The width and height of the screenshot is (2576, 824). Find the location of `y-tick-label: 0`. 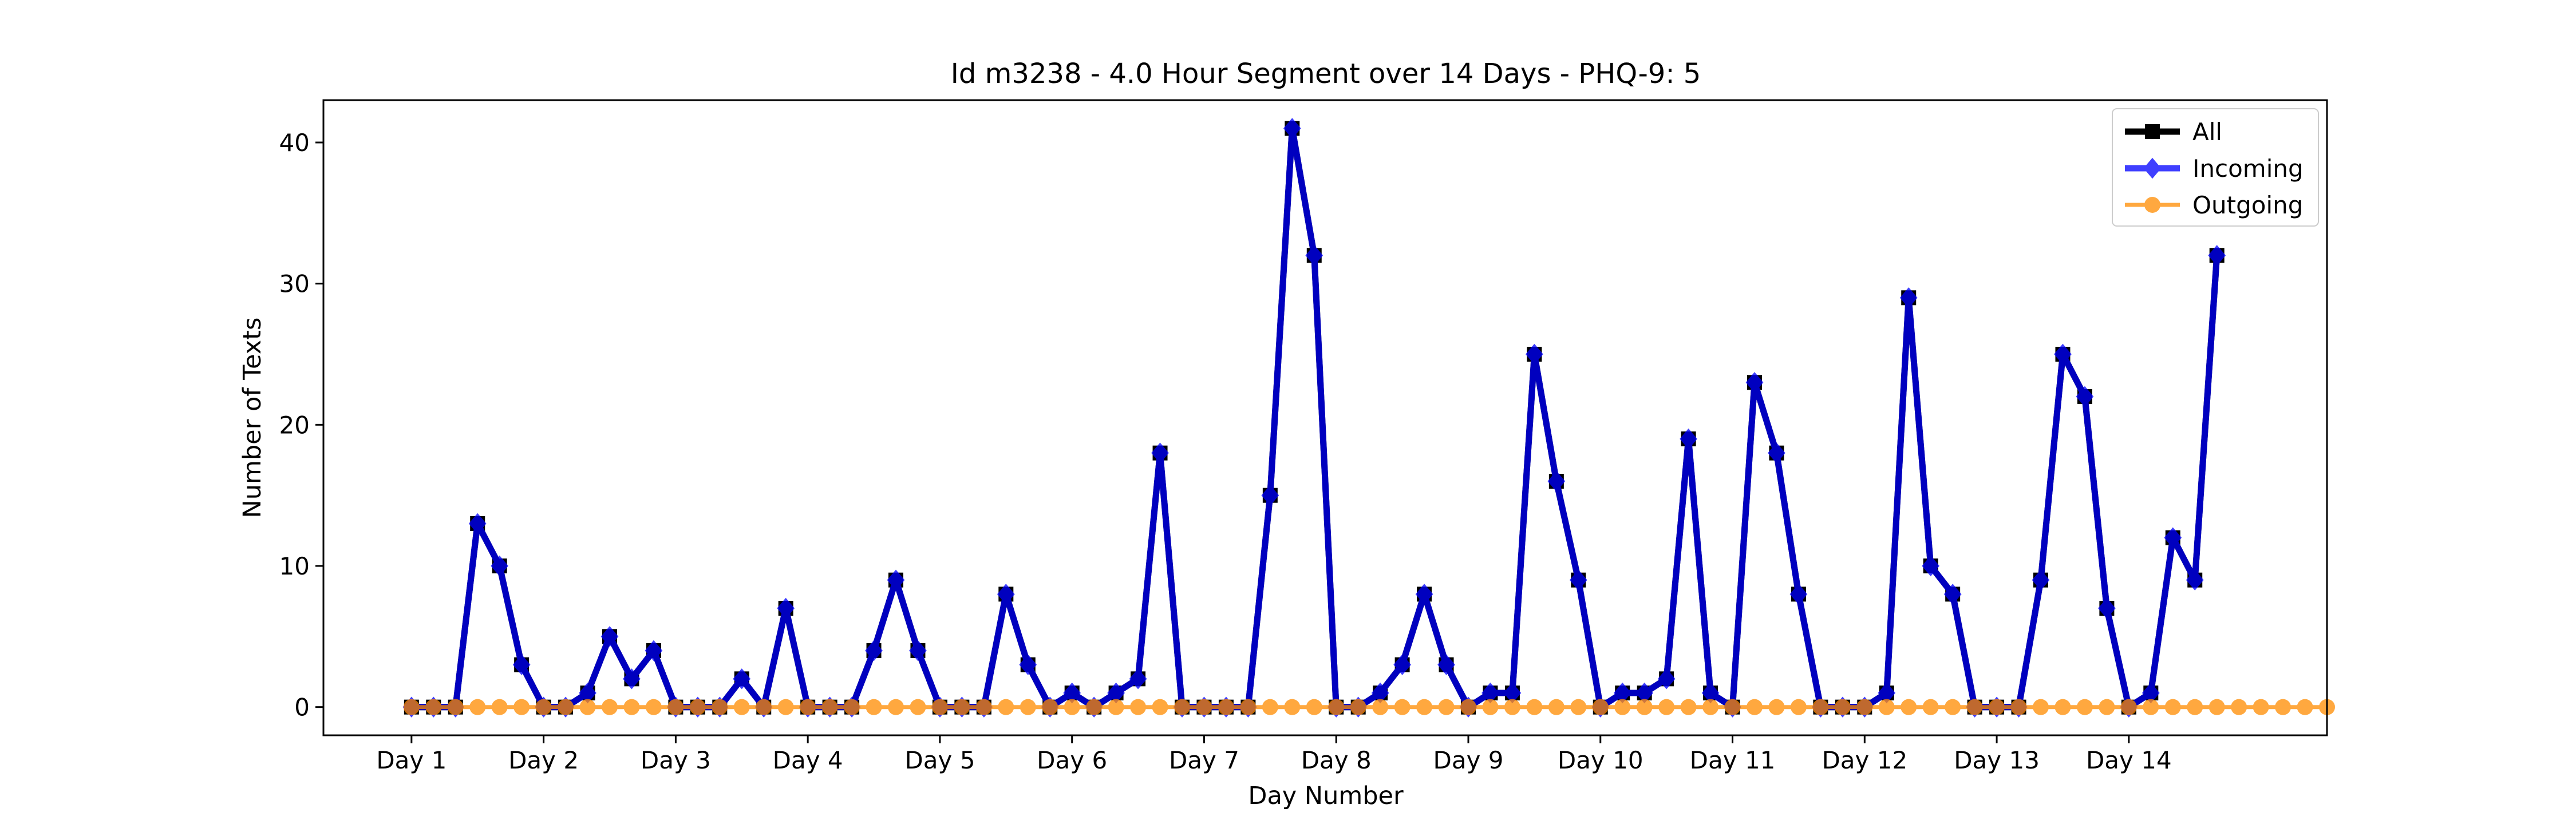

y-tick-label: 0 is located at coordinates (302, 708).